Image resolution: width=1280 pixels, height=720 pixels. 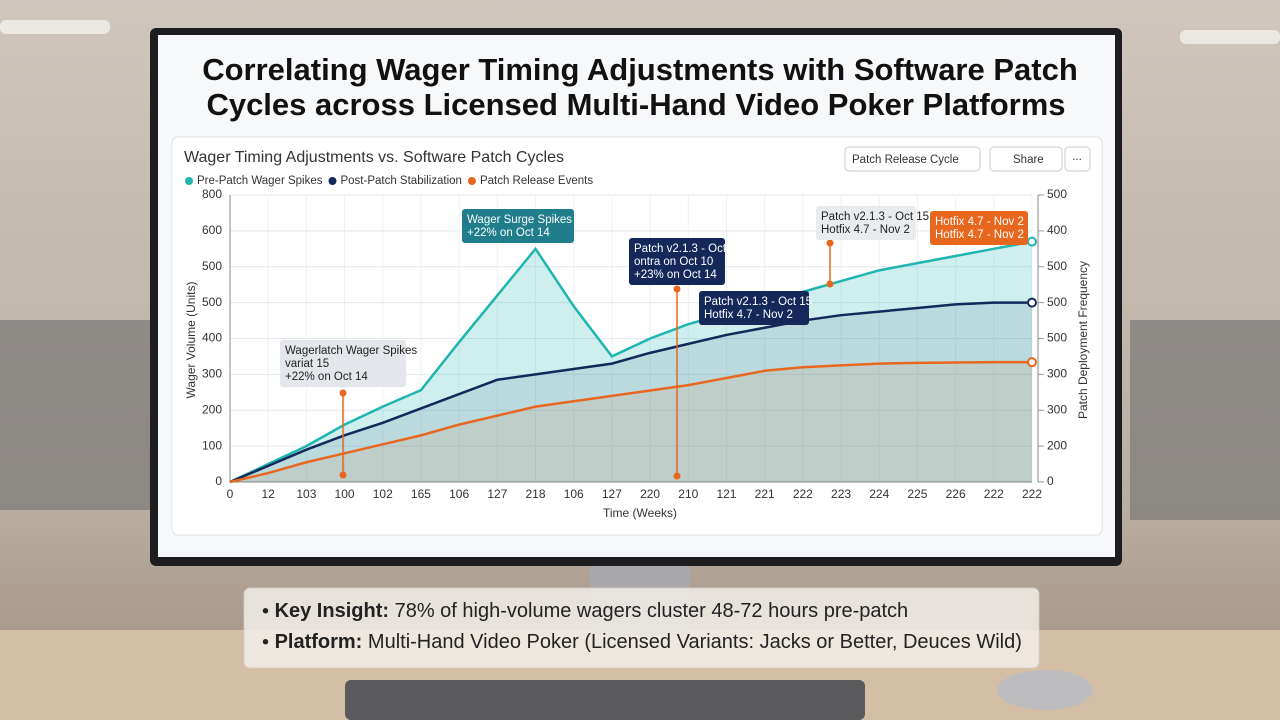 I want to click on x-tick-label: 225, so click(x=917, y=494).